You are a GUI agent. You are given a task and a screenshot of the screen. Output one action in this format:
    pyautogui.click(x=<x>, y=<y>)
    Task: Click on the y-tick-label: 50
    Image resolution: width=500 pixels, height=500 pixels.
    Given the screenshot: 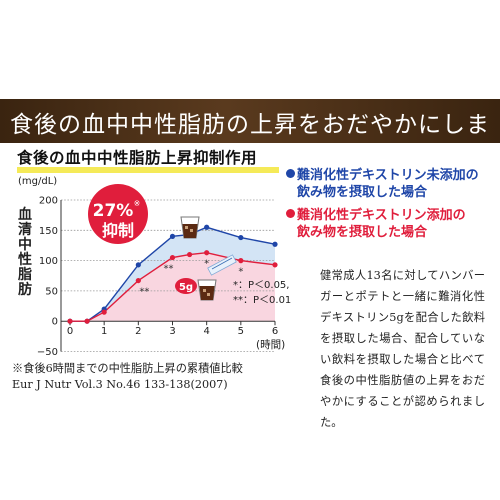 What is the action you would take?
    pyautogui.click(x=51, y=291)
    